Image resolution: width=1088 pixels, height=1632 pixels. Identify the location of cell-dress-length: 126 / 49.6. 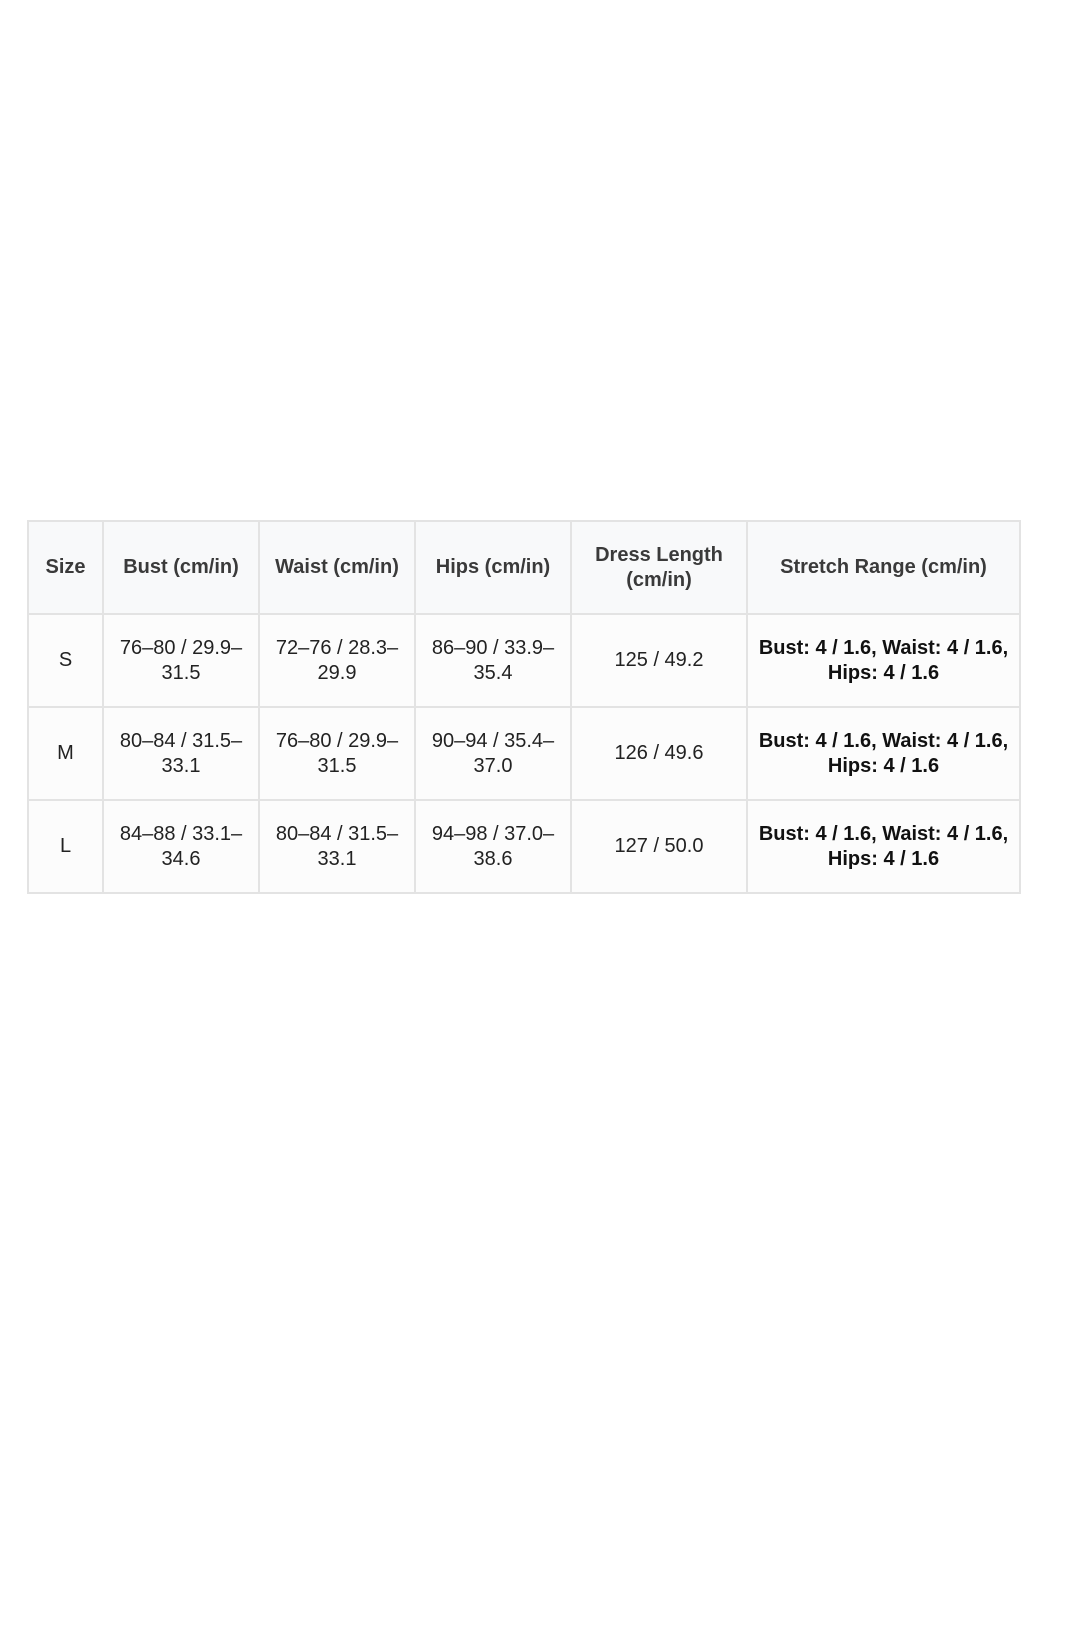
(659, 753).